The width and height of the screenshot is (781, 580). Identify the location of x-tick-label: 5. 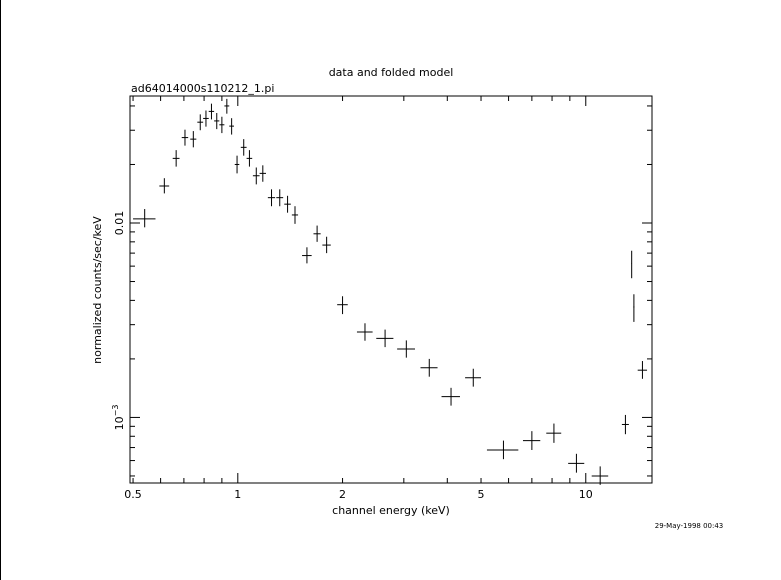
(481, 494).